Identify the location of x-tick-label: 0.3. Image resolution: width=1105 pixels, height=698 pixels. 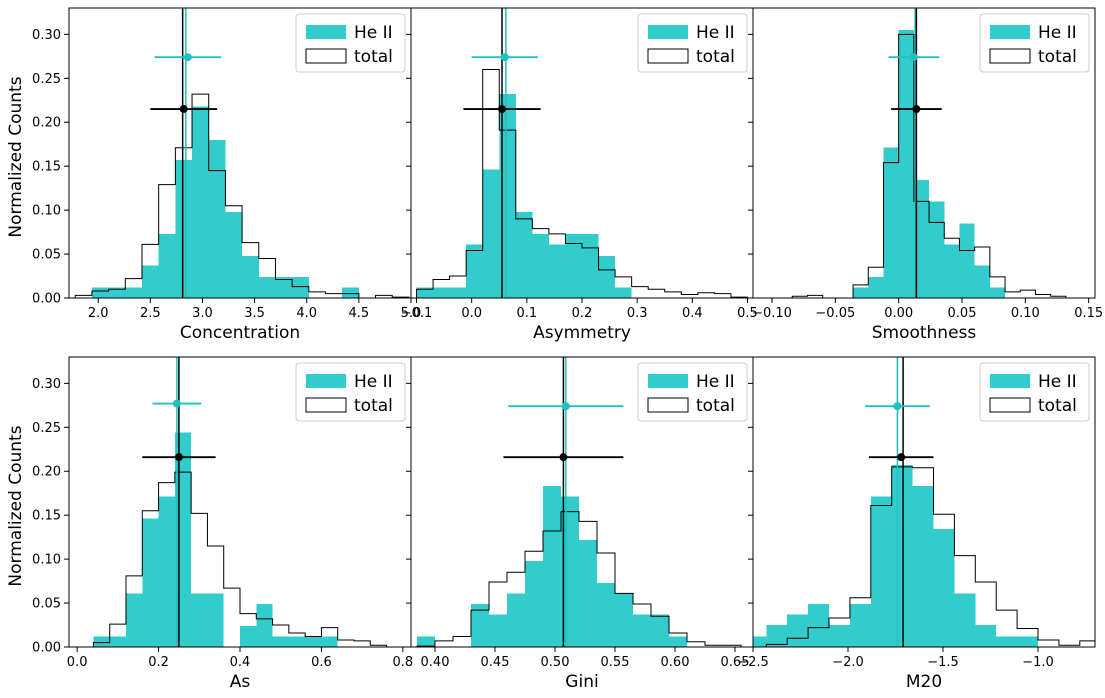
(637, 313).